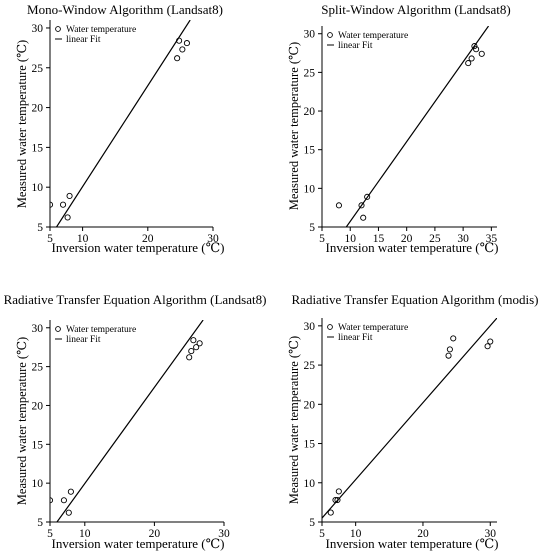 This screenshot has height=553, width=550. Describe the element at coordinates (492, 239) in the screenshot. I see `x-tick-label: 35` at that location.